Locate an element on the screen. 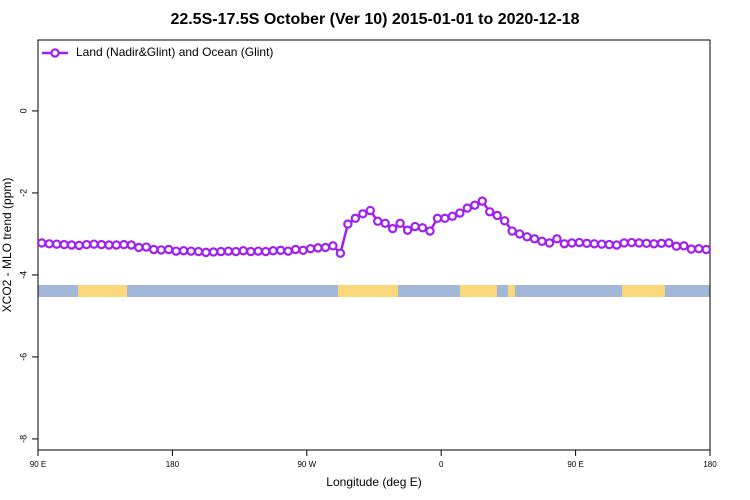 This screenshot has height=500, width=750. y-tick-label: -2 is located at coordinates (23, 193).